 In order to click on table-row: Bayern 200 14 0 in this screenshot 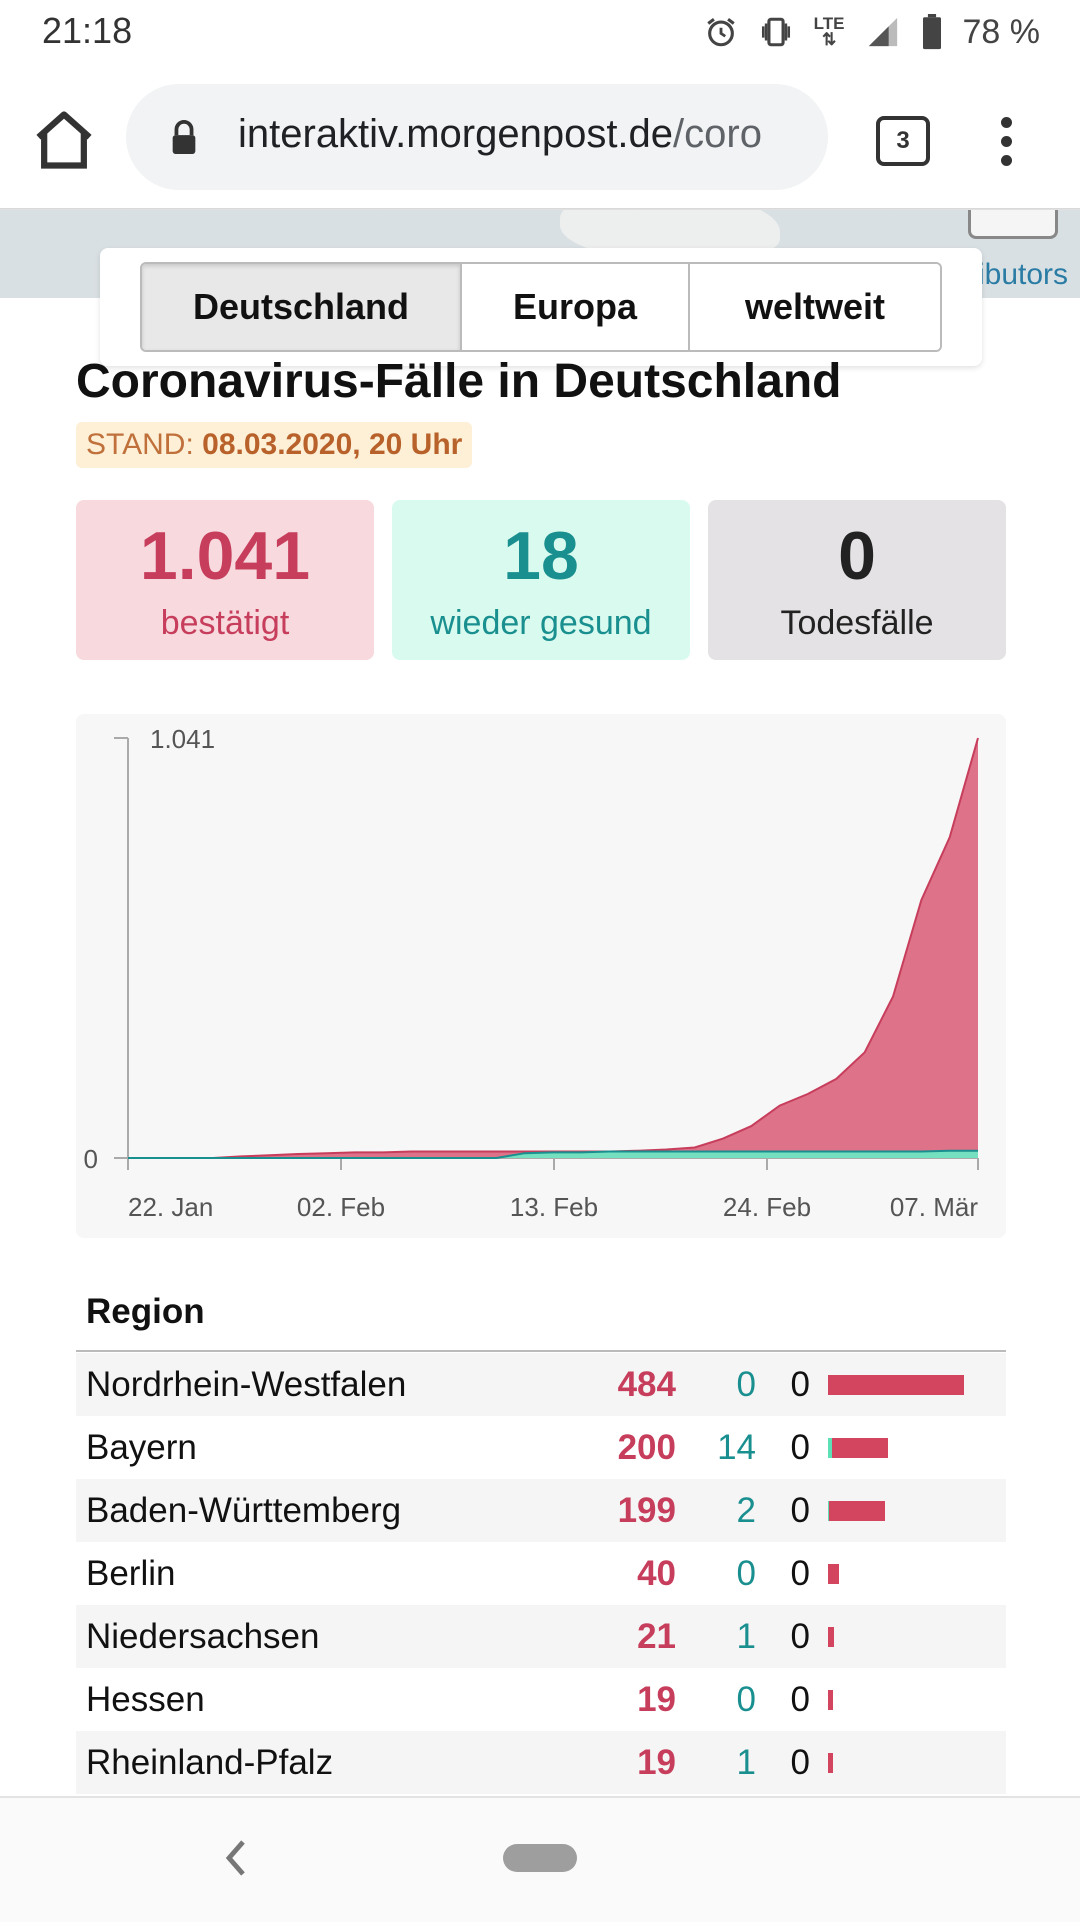, I will do `click(541, 1447)`.